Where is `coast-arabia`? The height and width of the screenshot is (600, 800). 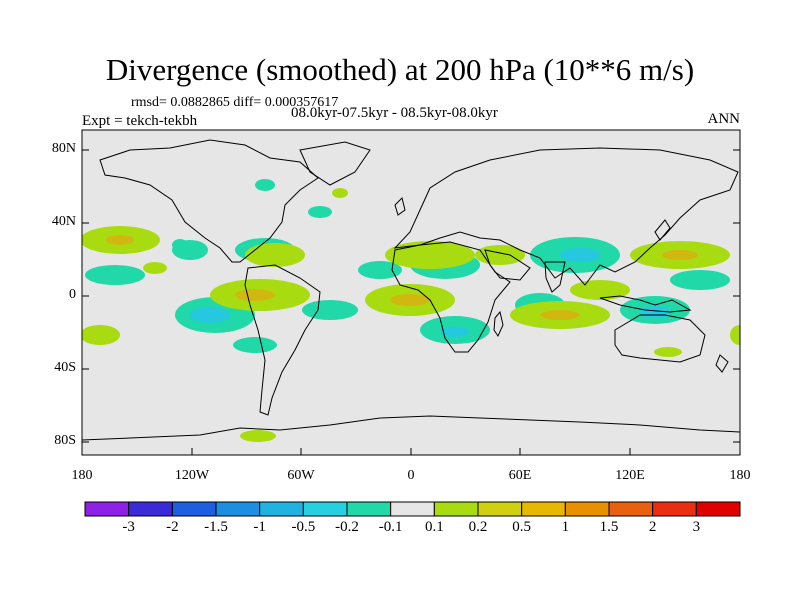
coast-arabia is located at coordinates (507, 265).